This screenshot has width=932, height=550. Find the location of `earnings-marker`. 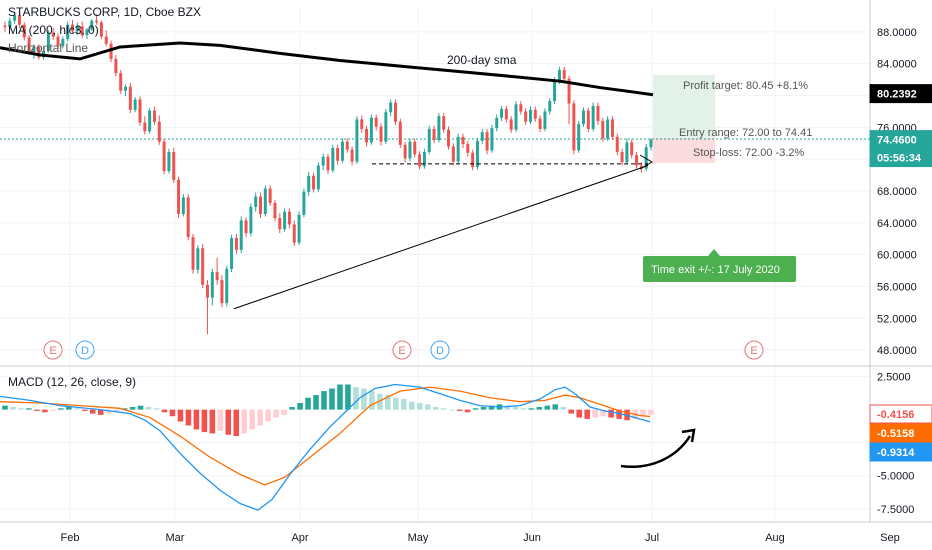

earnings-marker is located at coordinates (402, 350).